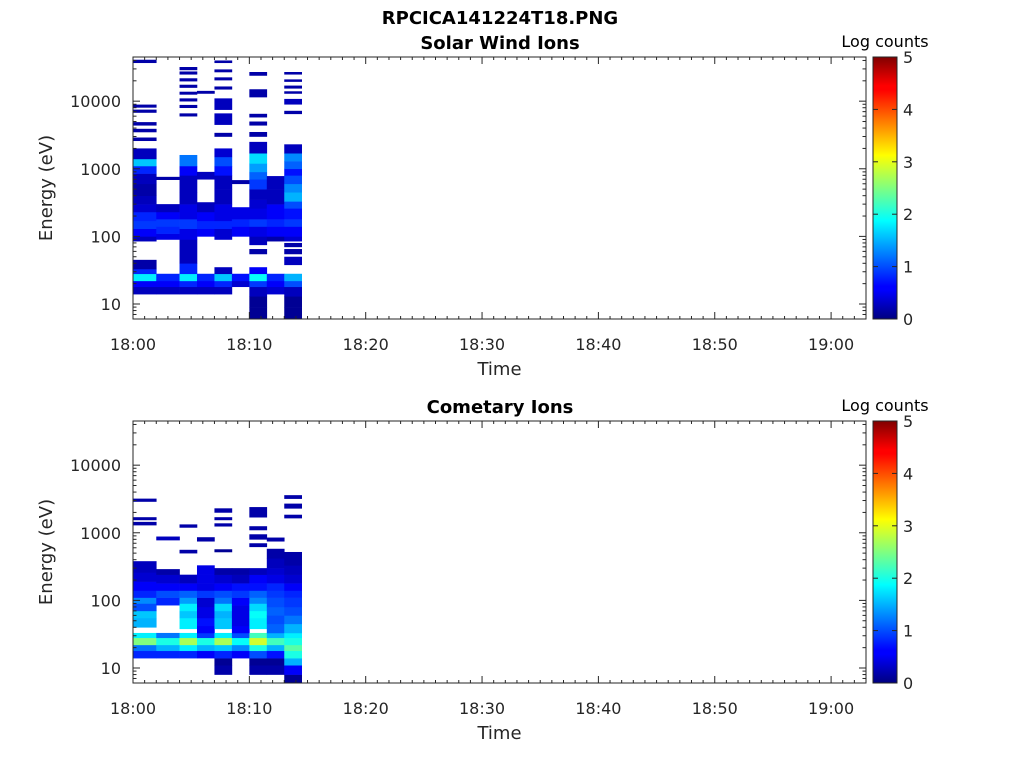  What do you see at coordinates (831, 344) in the screenshot?
I see `x-tick-label: 19:00` at bounding box center [831, 344].